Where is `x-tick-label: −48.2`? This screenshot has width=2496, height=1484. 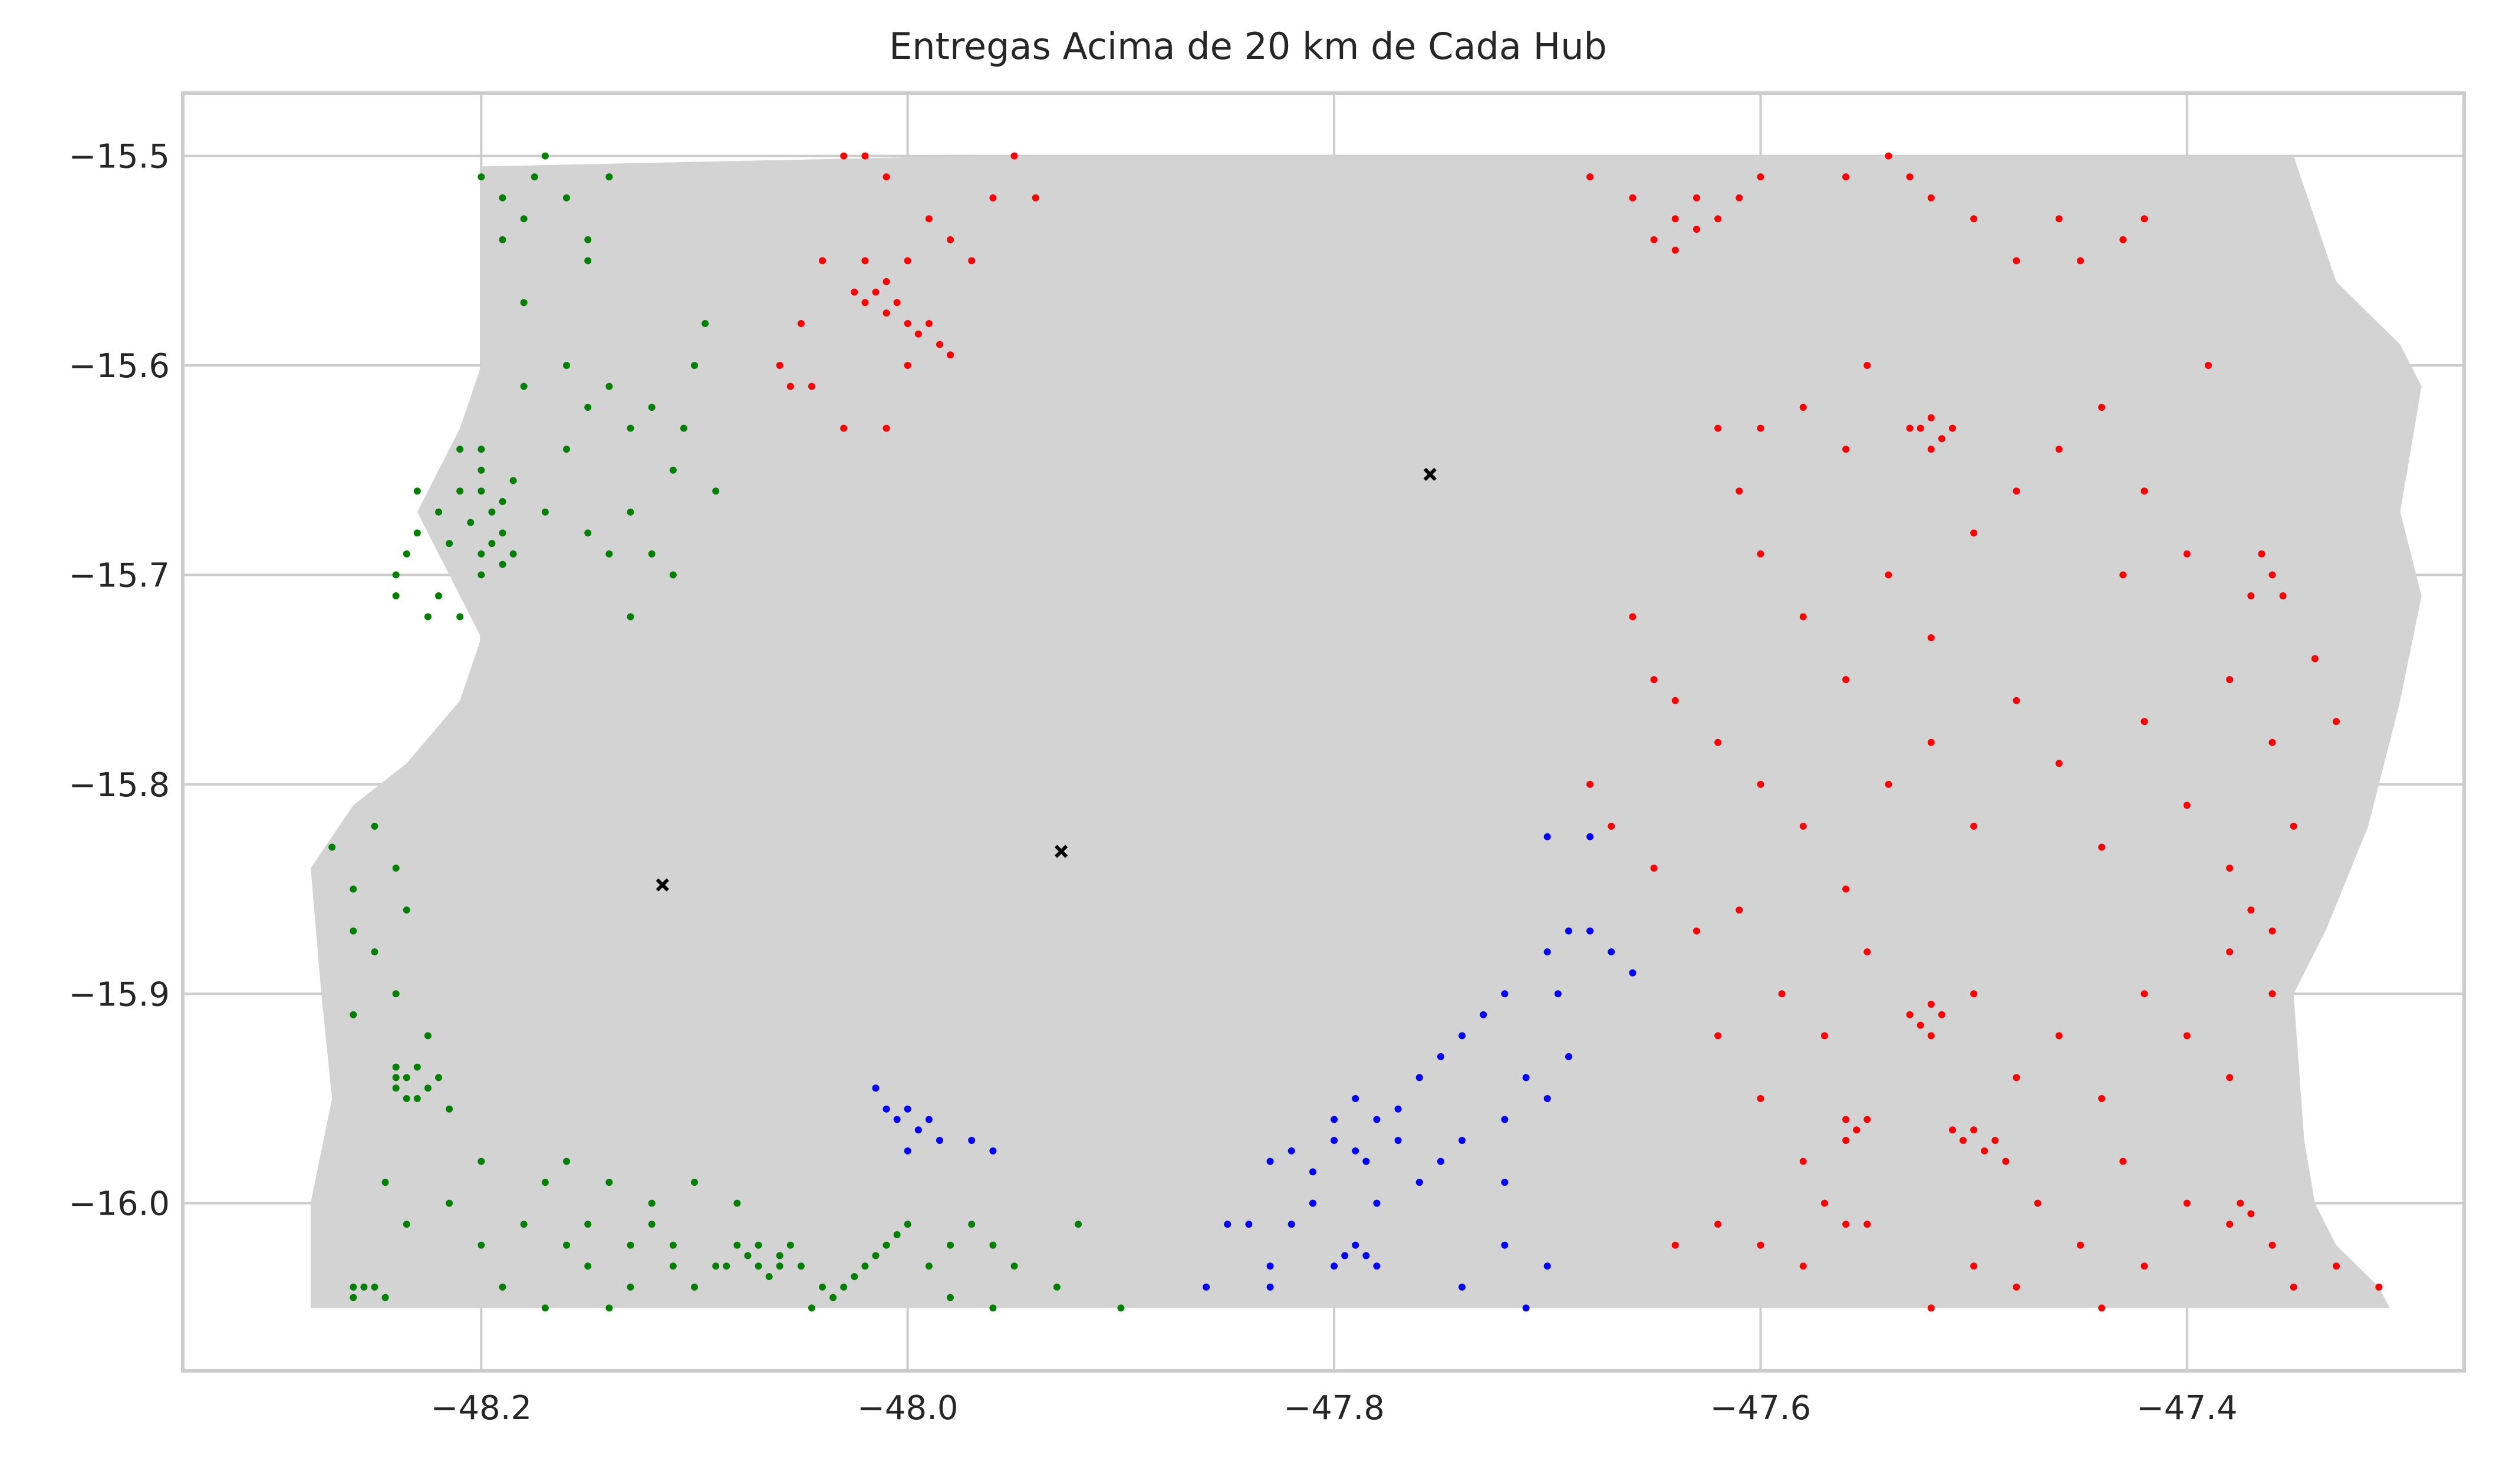 x-tick-label: −48.2 is located at coordinates (482, 1408).